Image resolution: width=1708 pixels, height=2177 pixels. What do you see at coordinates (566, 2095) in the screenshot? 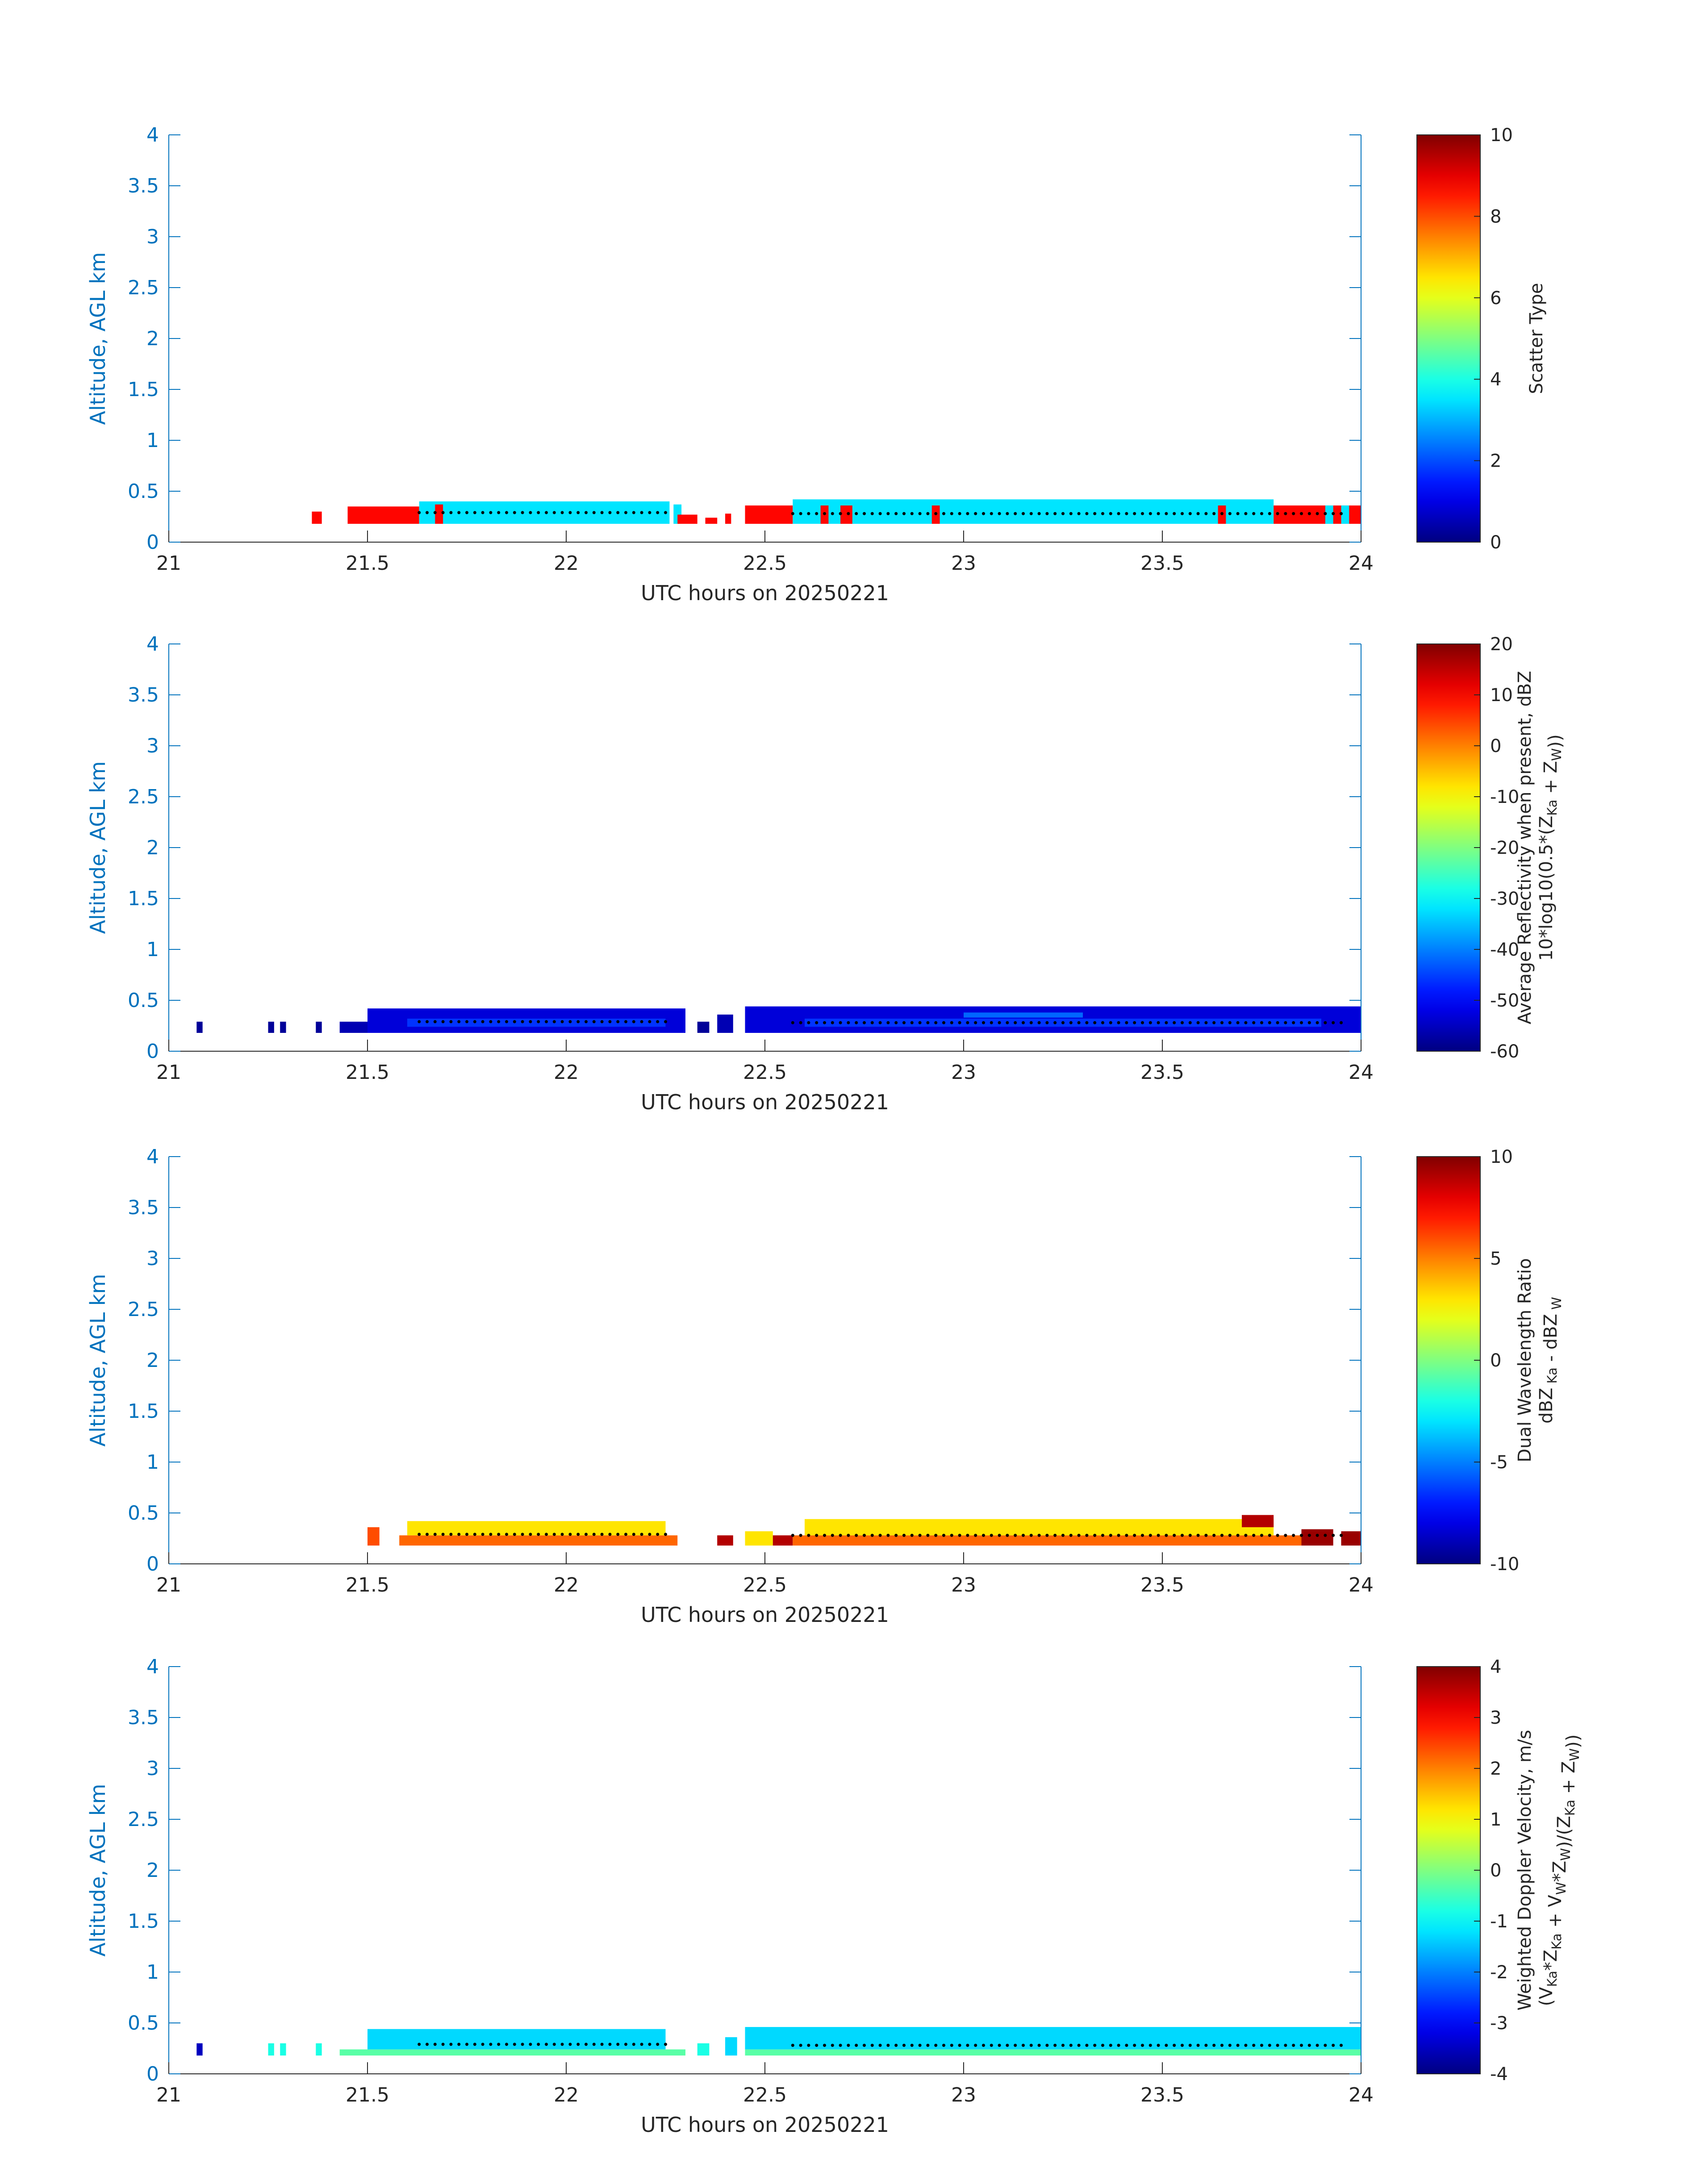
I see `x-tick-label: 22` at bounding box center [566, 2095].